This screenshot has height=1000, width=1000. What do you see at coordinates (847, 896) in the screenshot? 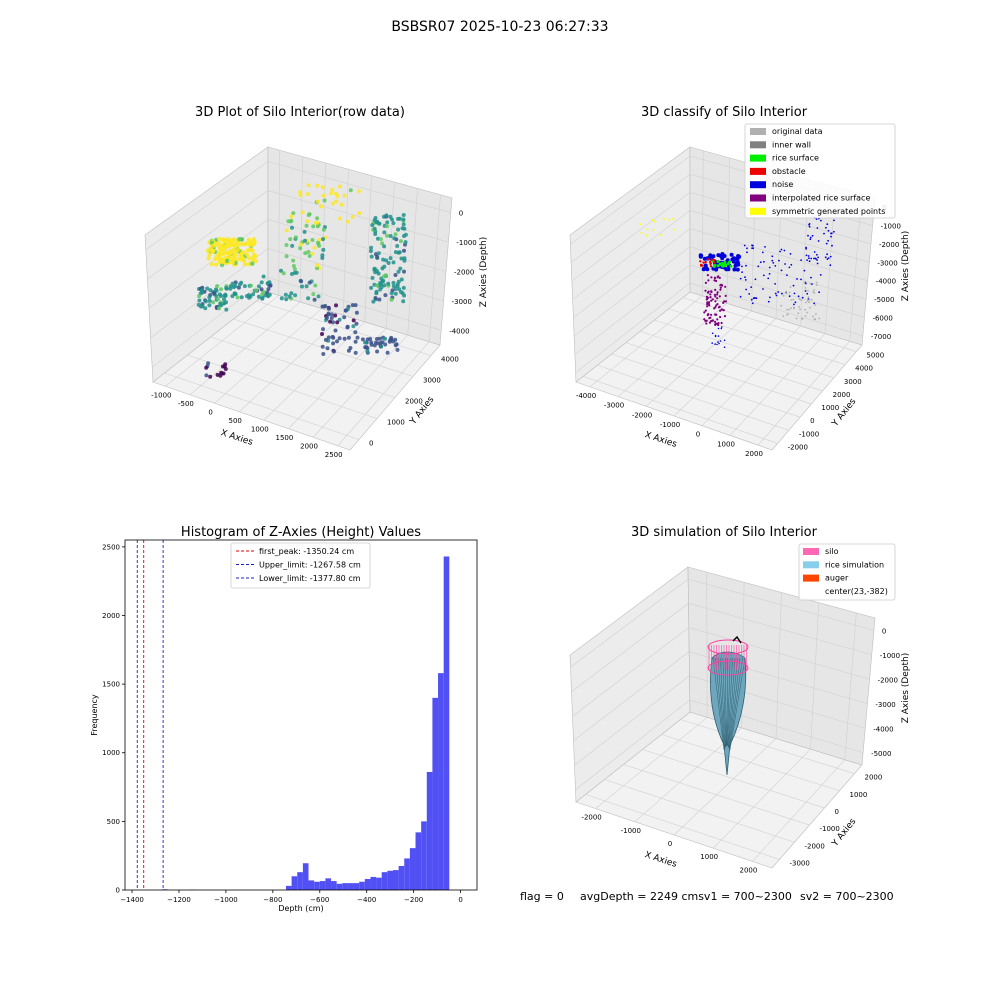
I see `footer-sv2: sv2 = 700~2300` at bounding box center [847, 896].